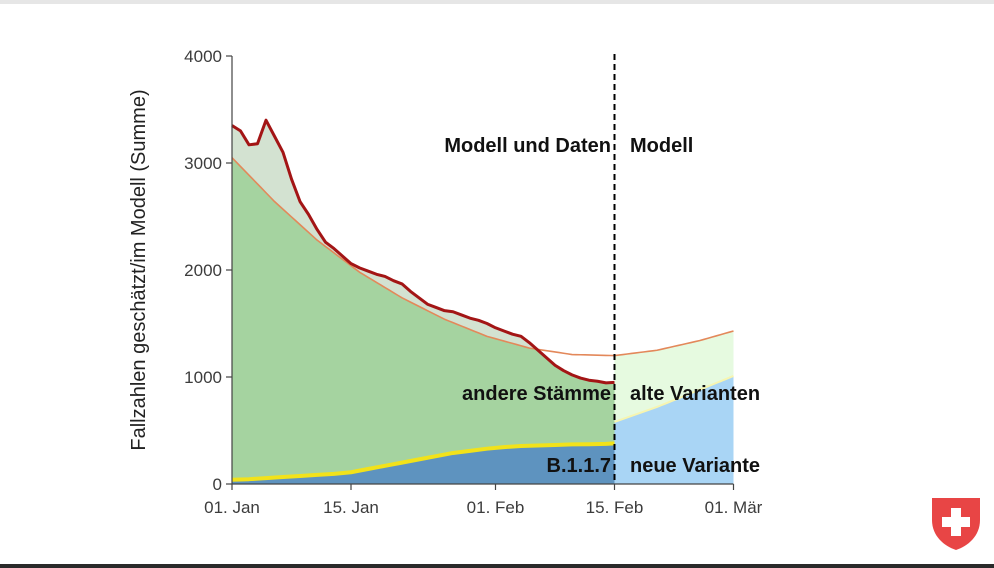 The height and width of the screenshot is (568, 994). What do you see at coordinates (536, 394) in the screenshot?
I see `annotation-other-strains: andere Stämme` at bounding box center [536, 394].